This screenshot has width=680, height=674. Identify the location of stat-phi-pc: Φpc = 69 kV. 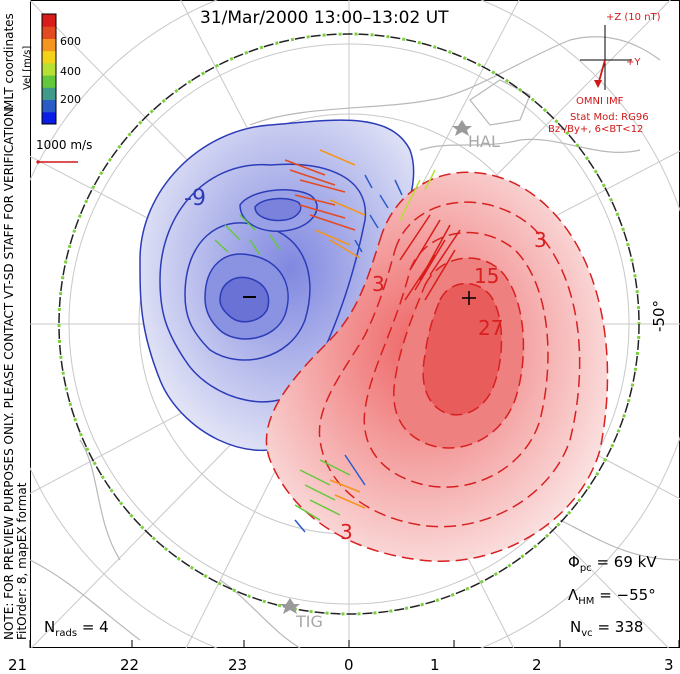
(612, 563).